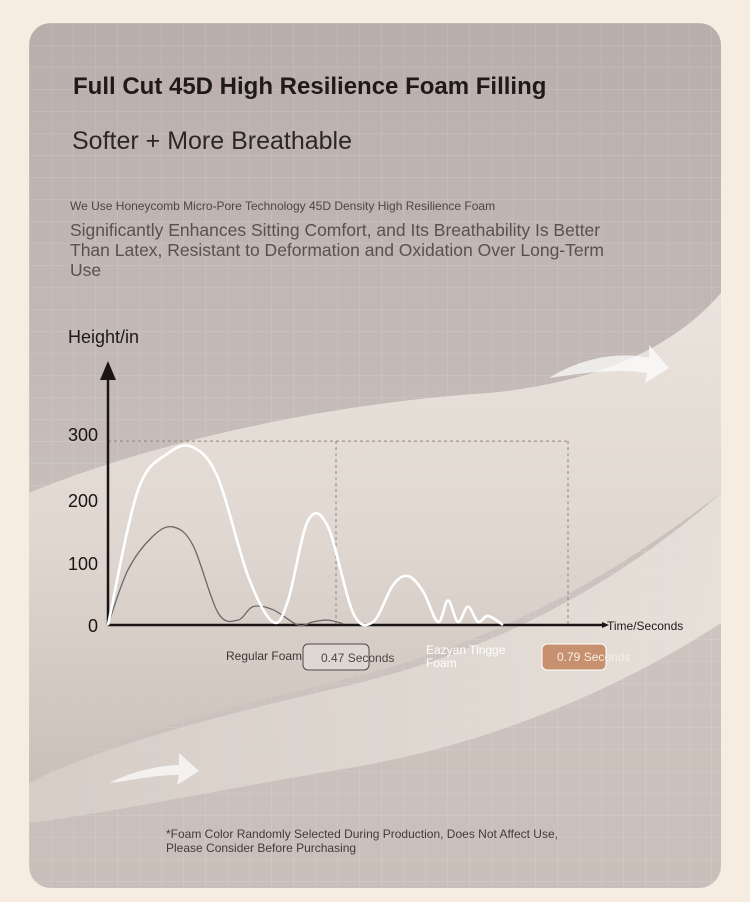  I want to click on y-tick-label: 300, so click(83, 435).